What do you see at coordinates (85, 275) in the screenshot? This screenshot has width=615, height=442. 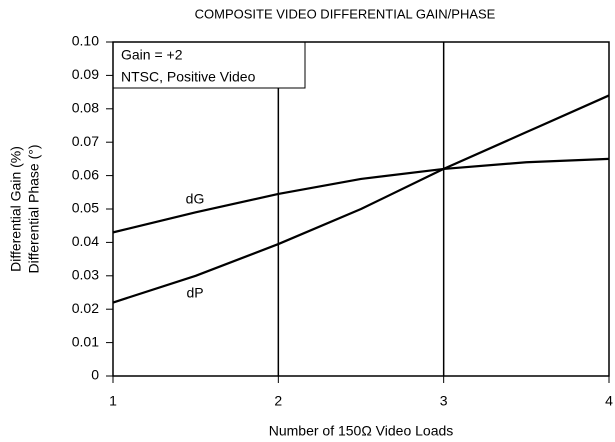 I see `y-tick-label: 0.03` at bounding box center [85, 275].